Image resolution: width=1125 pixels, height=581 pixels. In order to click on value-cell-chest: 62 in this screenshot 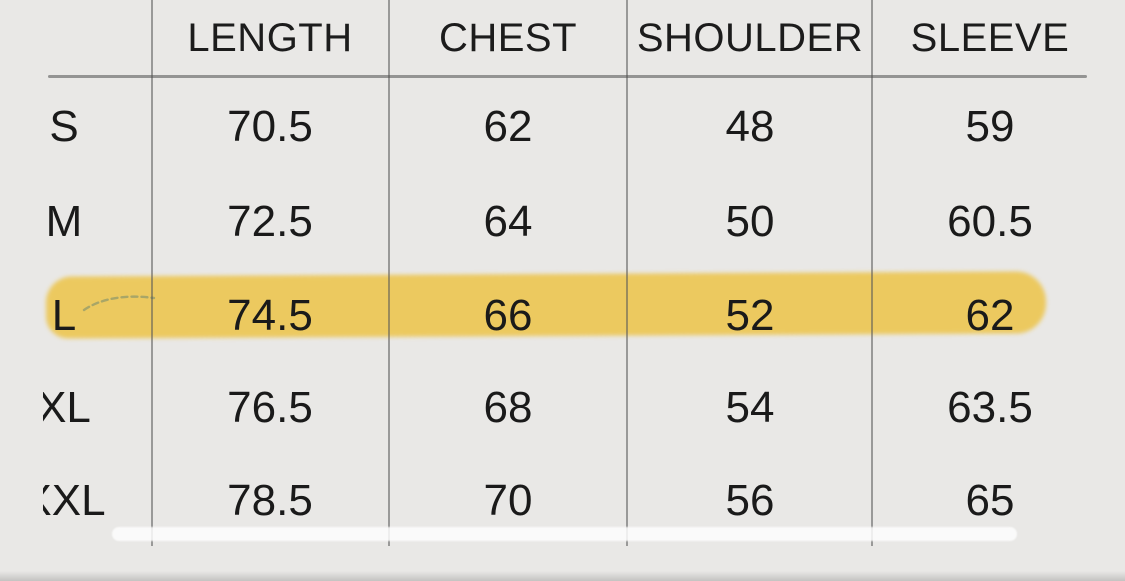, I will do `click(508, 126)`.